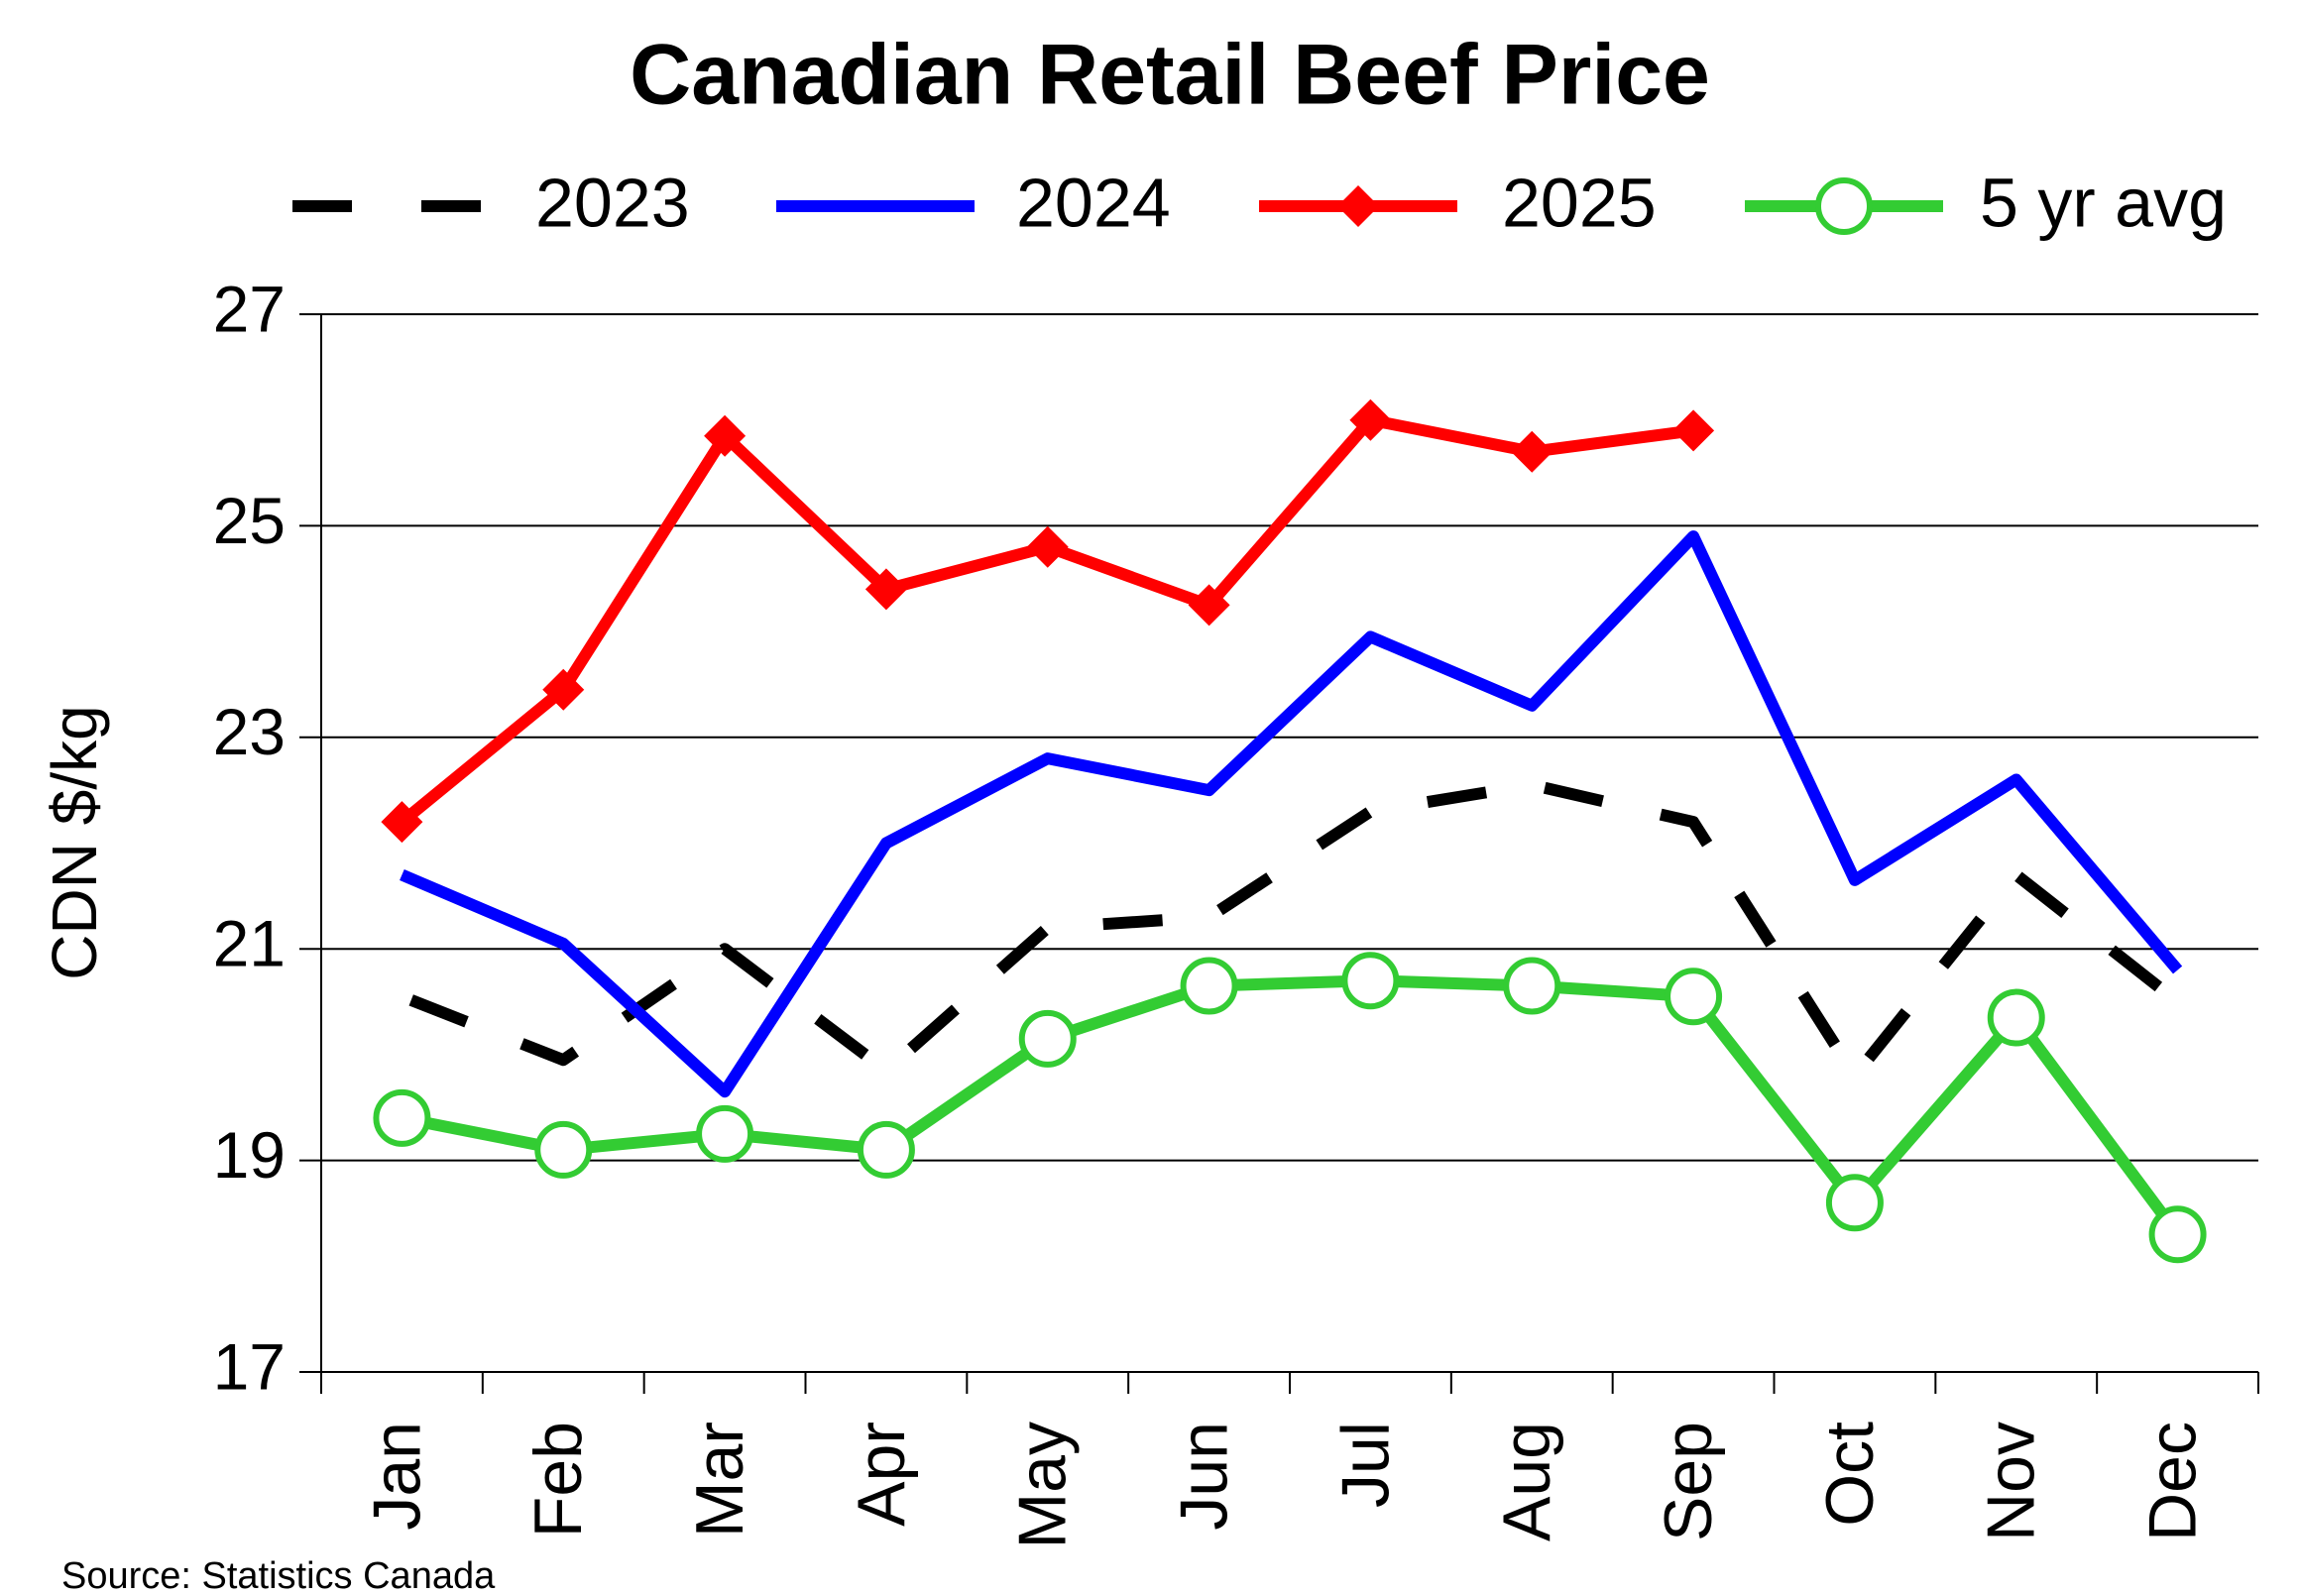 Image resolution: width=2300 pixels, height=1596 pixels. What do you see at coordinates (1526, 1482) in the screenshot?
I see `x-tick-label: Aug` at bounding box center [1526, 1482].